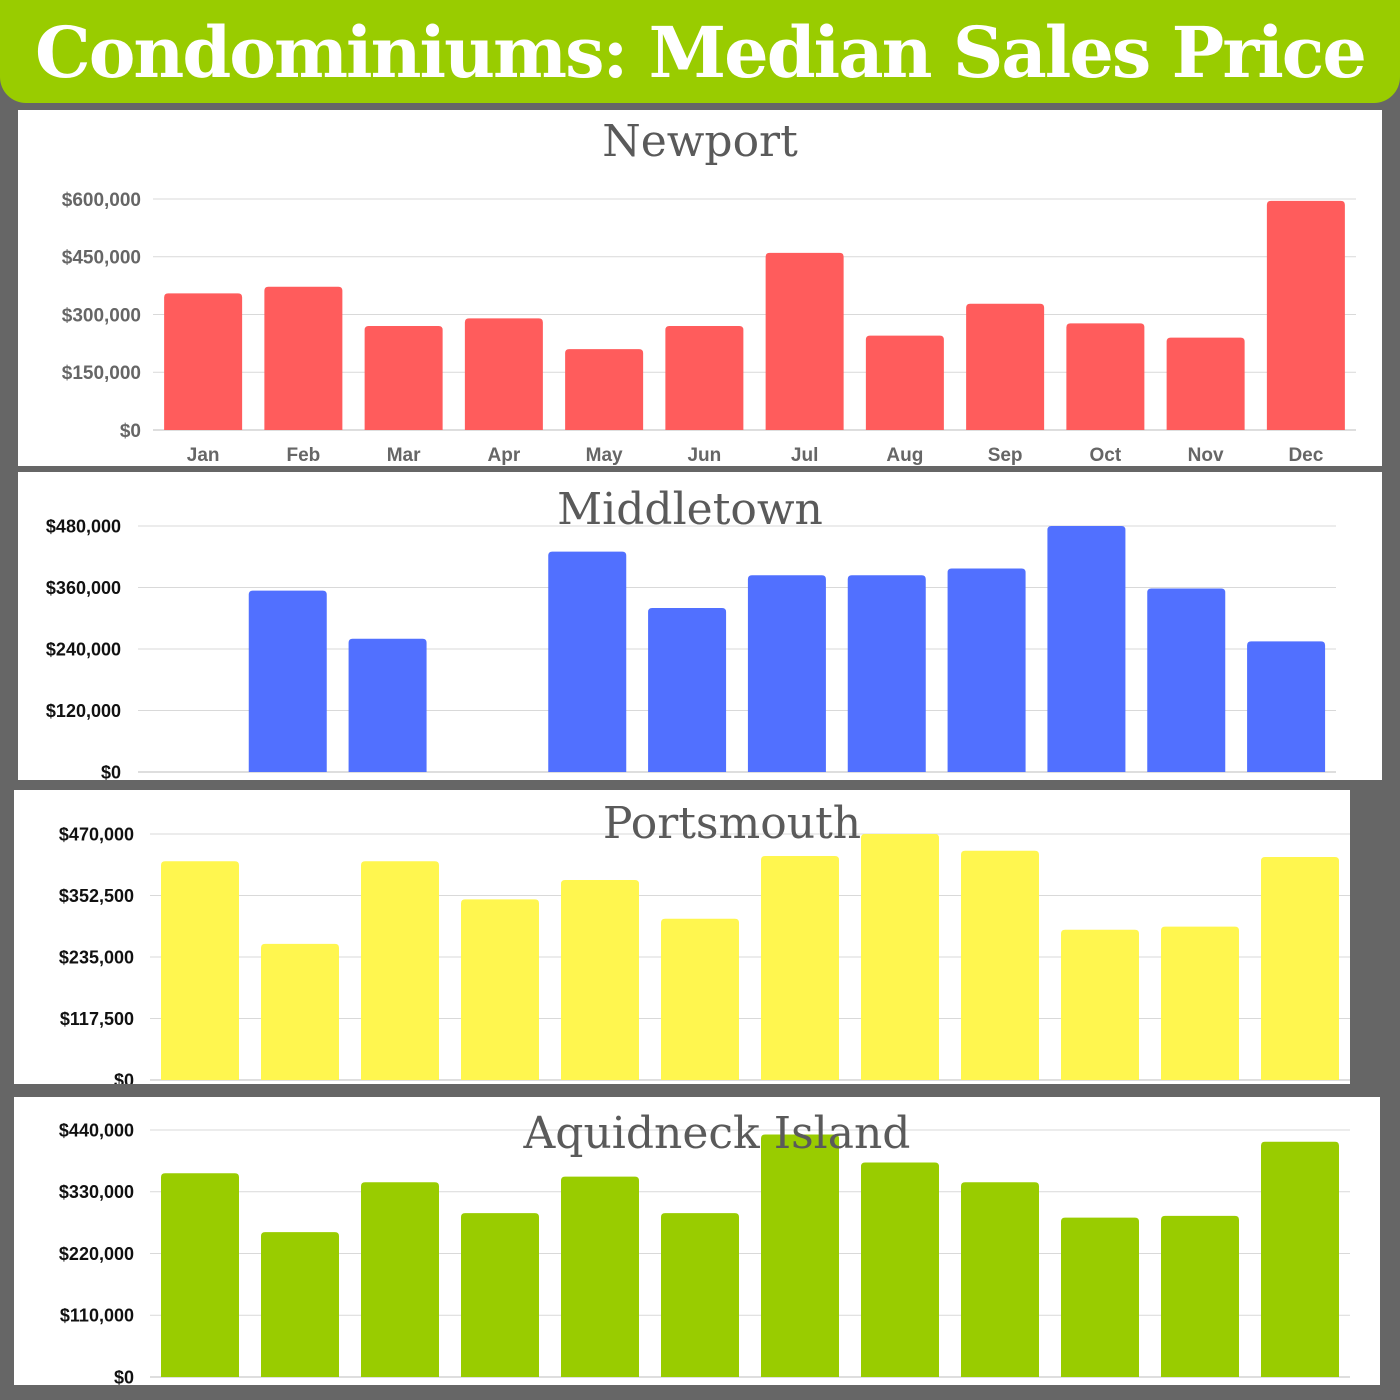 Image resolution: width=1400 pixels, height=1400 pixels. Describe the element at coordinates (1206, 455) in the screenshot. I see `x-tick-label: Nov` at that location.